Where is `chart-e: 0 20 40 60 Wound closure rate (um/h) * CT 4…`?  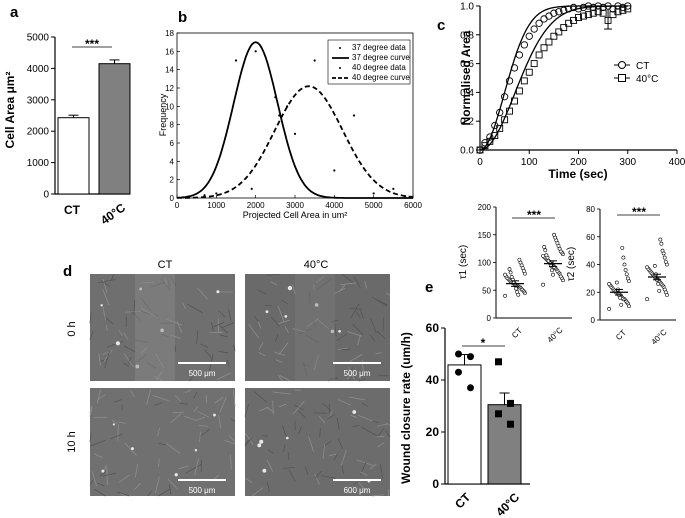 chart-e: 0 20 40 60 Wound closure rate (um/h) * CT 4… is located at coordinates (464, 419).